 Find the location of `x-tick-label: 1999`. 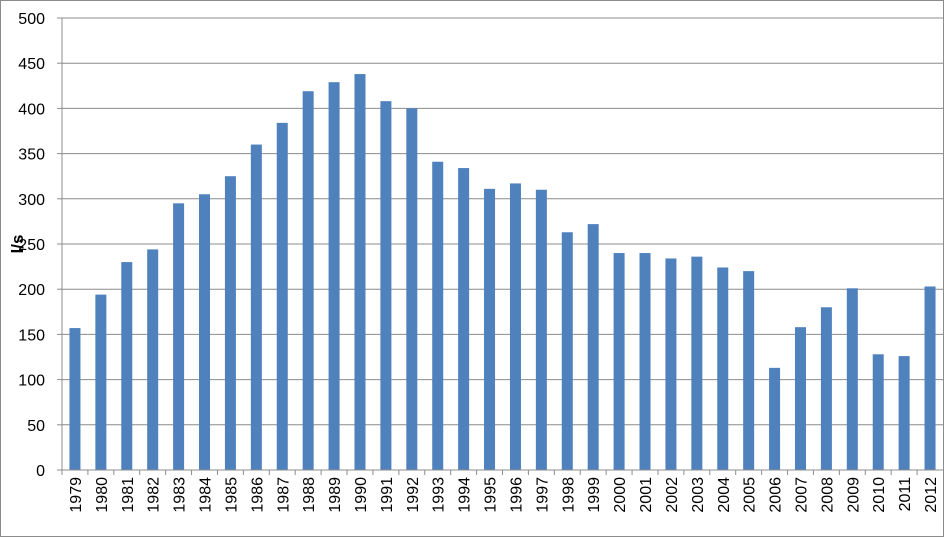

x-tick-label: 1999 is located at coordinates (594, 495).